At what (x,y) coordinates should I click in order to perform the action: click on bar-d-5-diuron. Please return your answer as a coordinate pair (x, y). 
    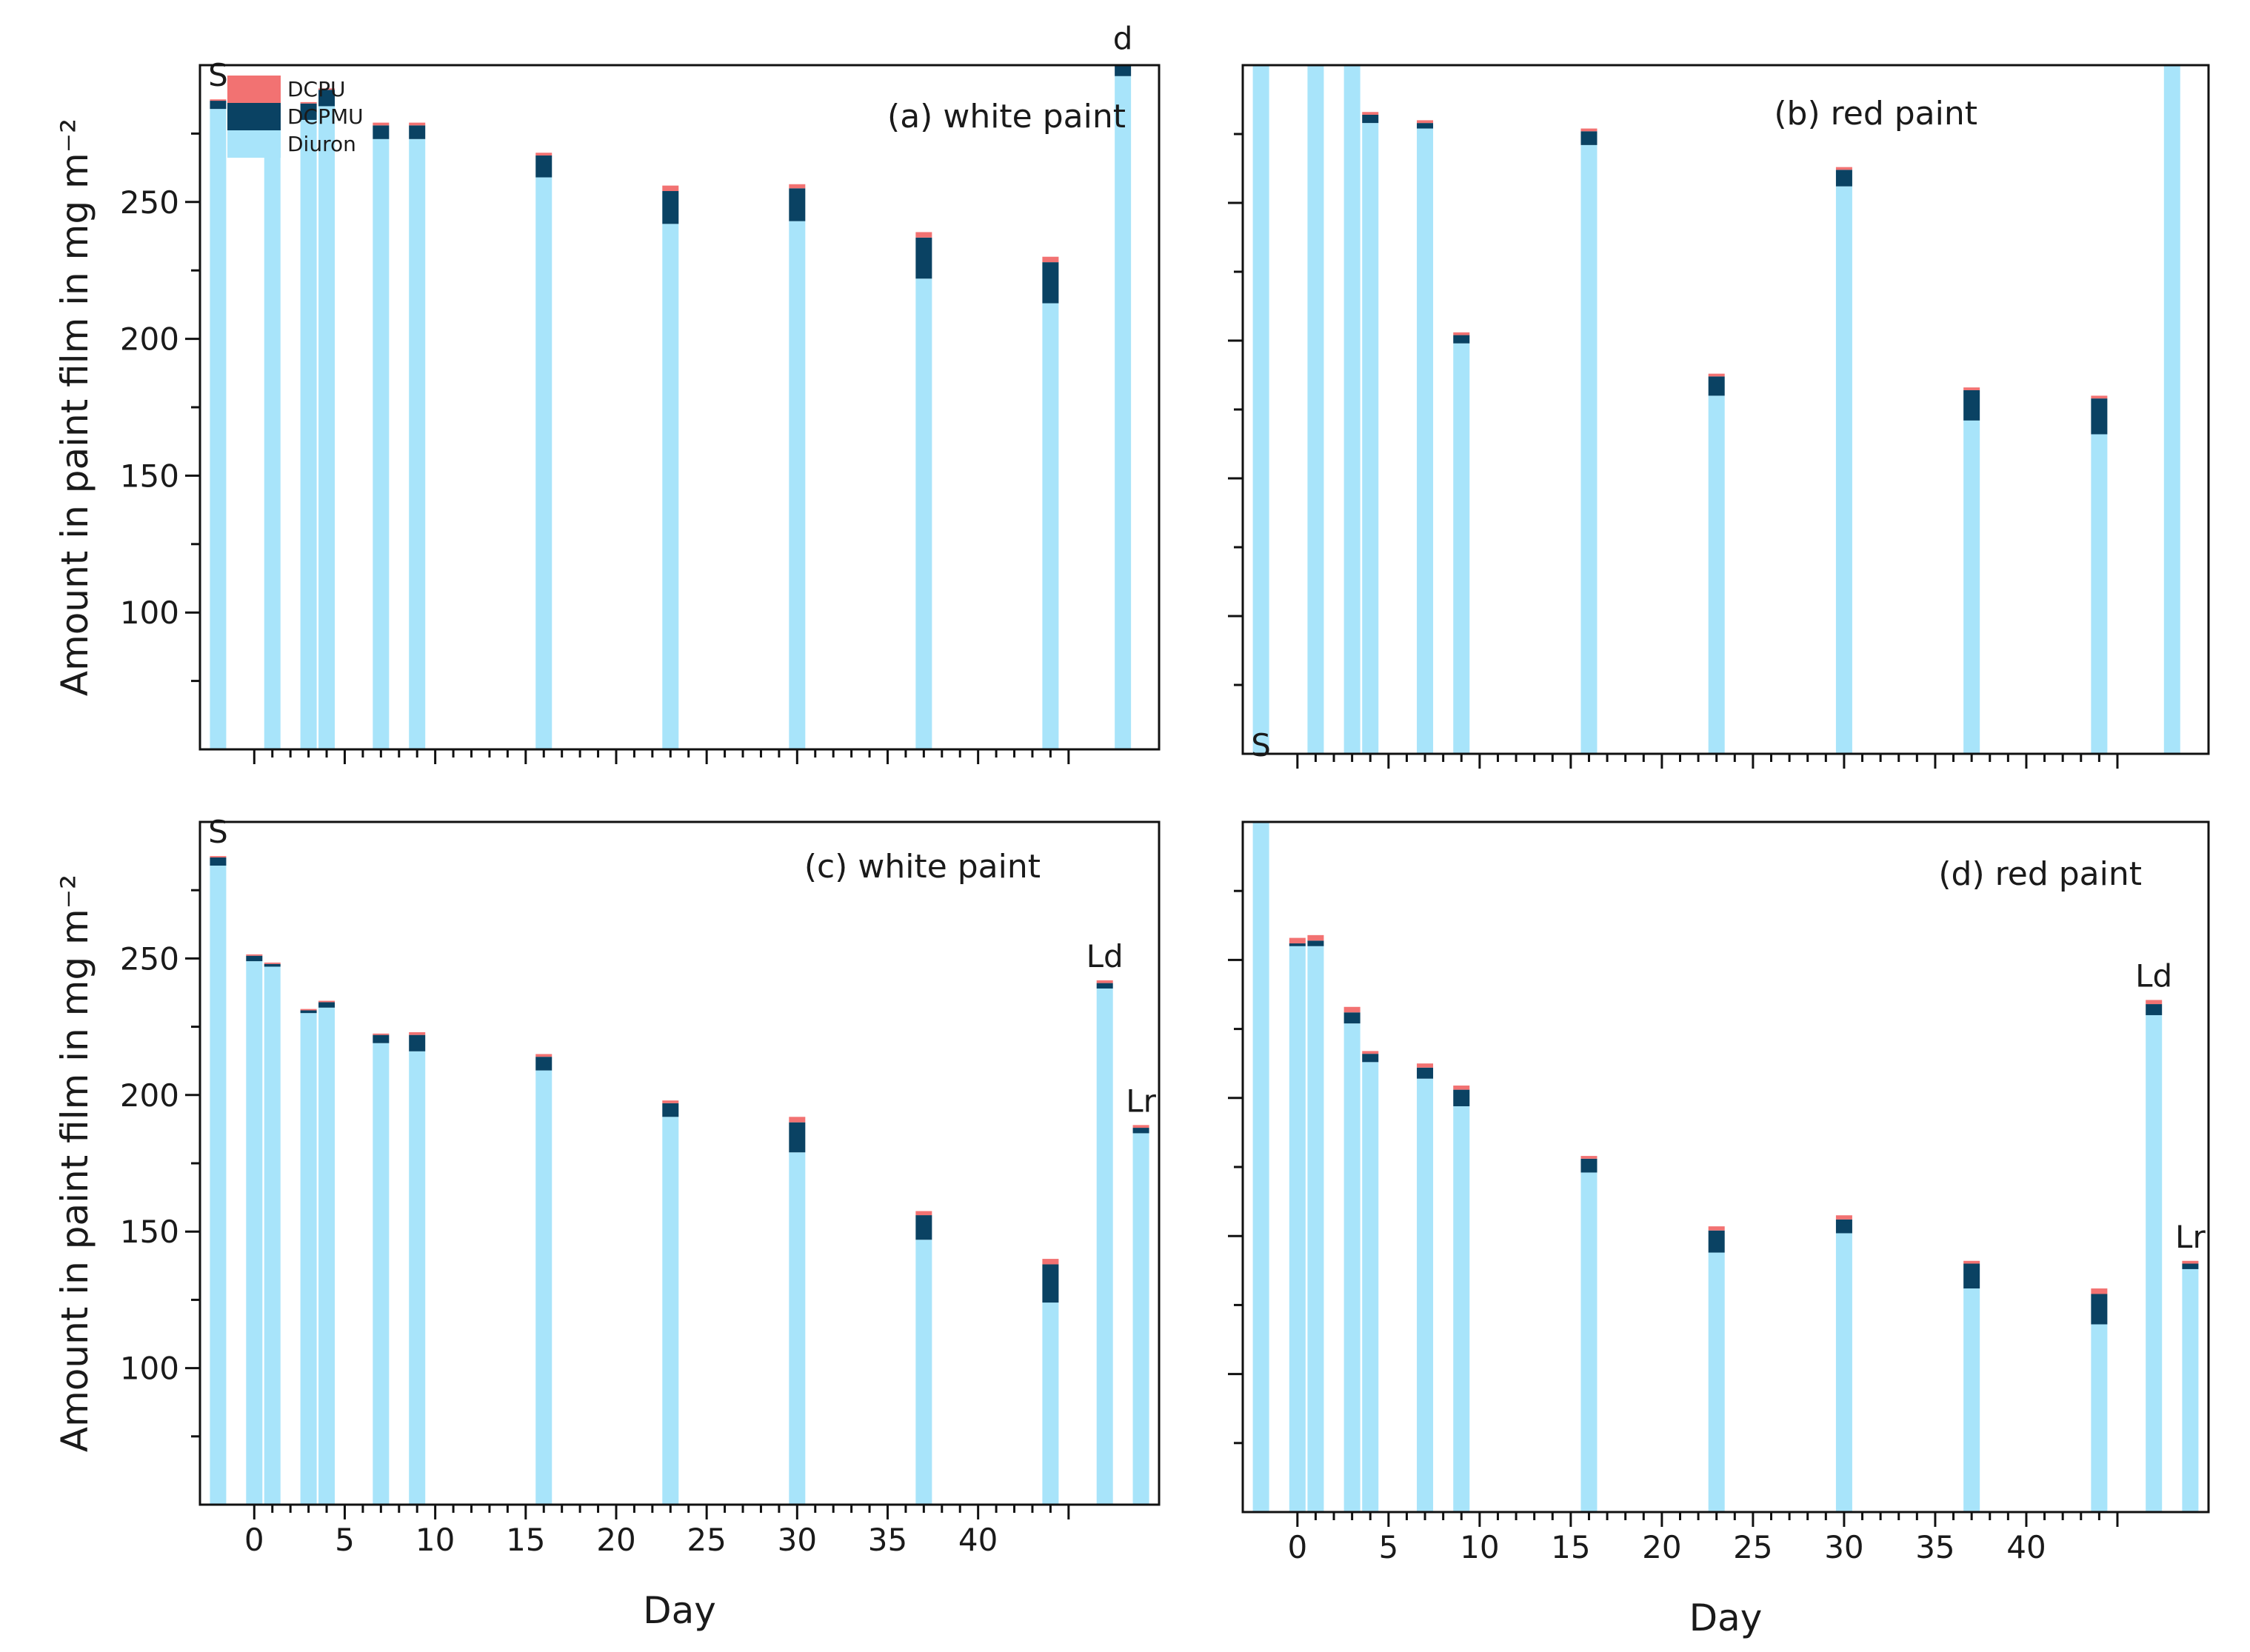
    Looking at the image, I should click on (1425, 1295).